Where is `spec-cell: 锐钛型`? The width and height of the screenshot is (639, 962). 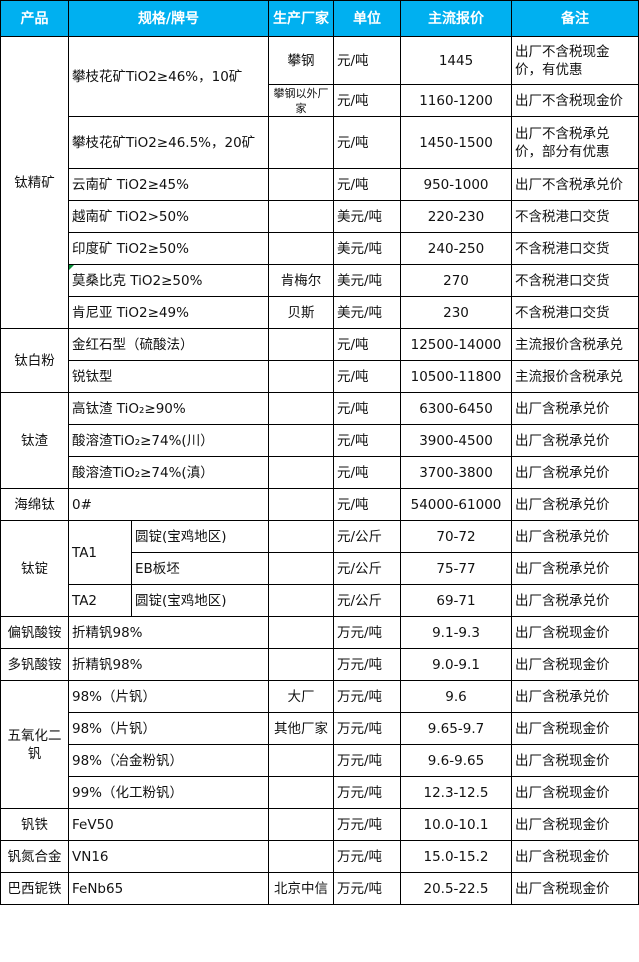
spec-cell: 锐钛型 is located at coordinates (168, 376).